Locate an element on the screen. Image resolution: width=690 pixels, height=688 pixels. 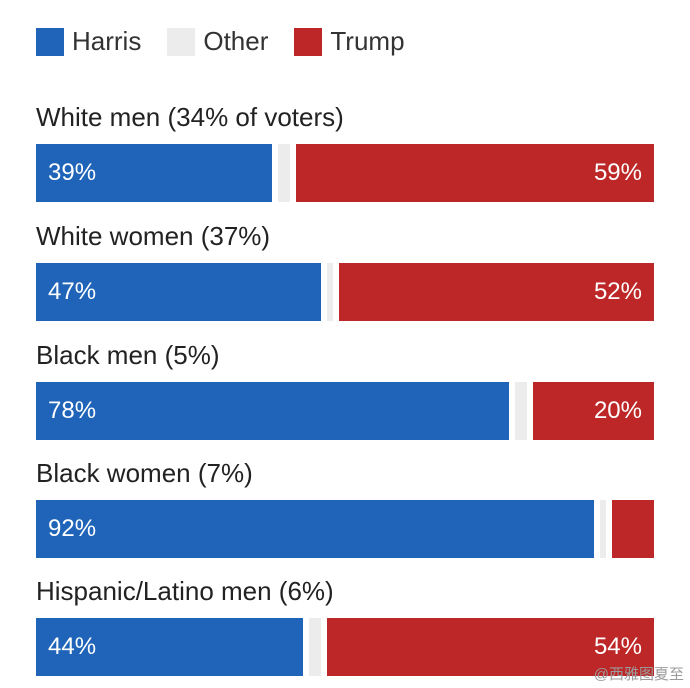
legend-label-harris: Harris is located at coordinates (107, 41).